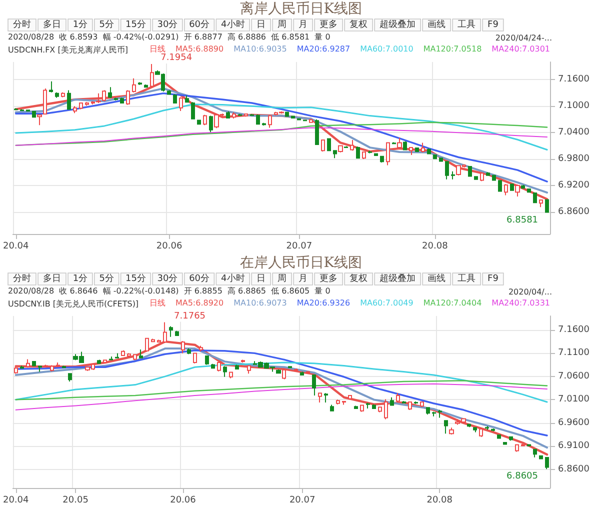  Describe the element at coordinates (574, 446) in the screenshot. I see `y-tick-label: 6.9100` at that location.